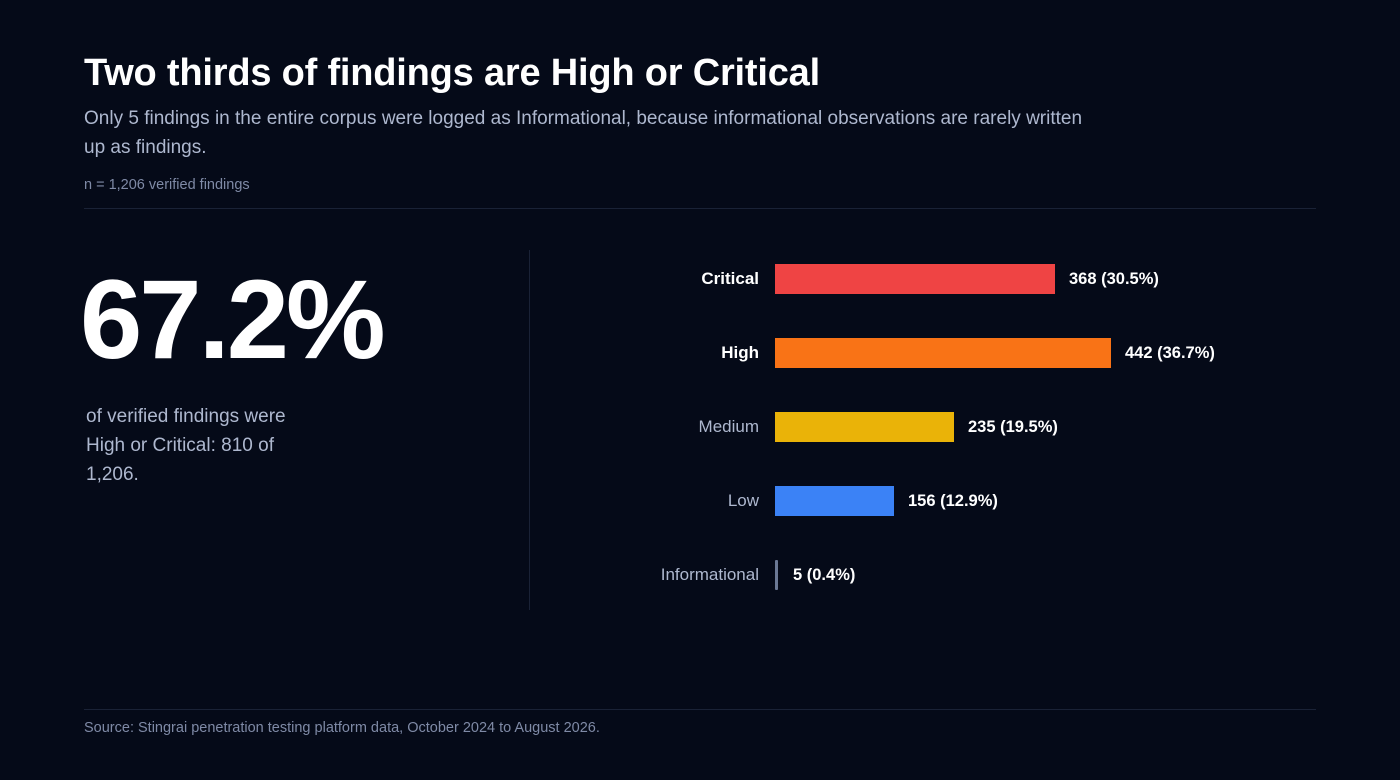 Image resolution: width=1400 pixels, height=780 pixels. What do you see at coordinates (700, 709) in the screenshot?
I see `footer-divider` at bounding box center [700, 709].